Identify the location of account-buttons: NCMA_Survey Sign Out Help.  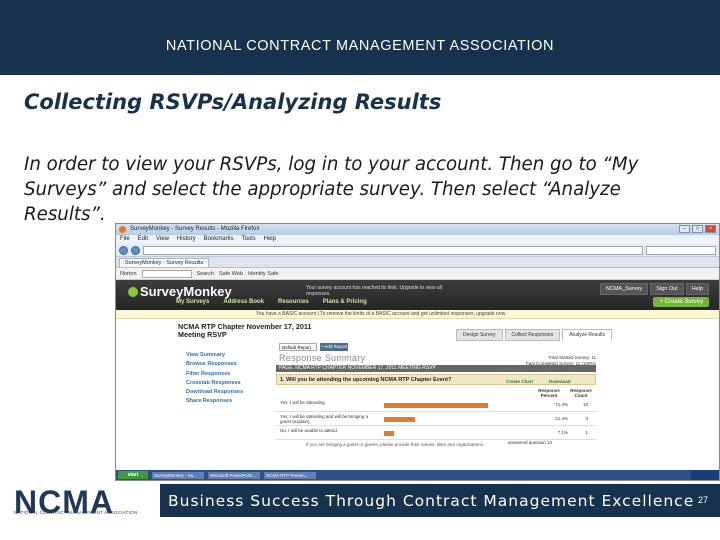
(654, 289).